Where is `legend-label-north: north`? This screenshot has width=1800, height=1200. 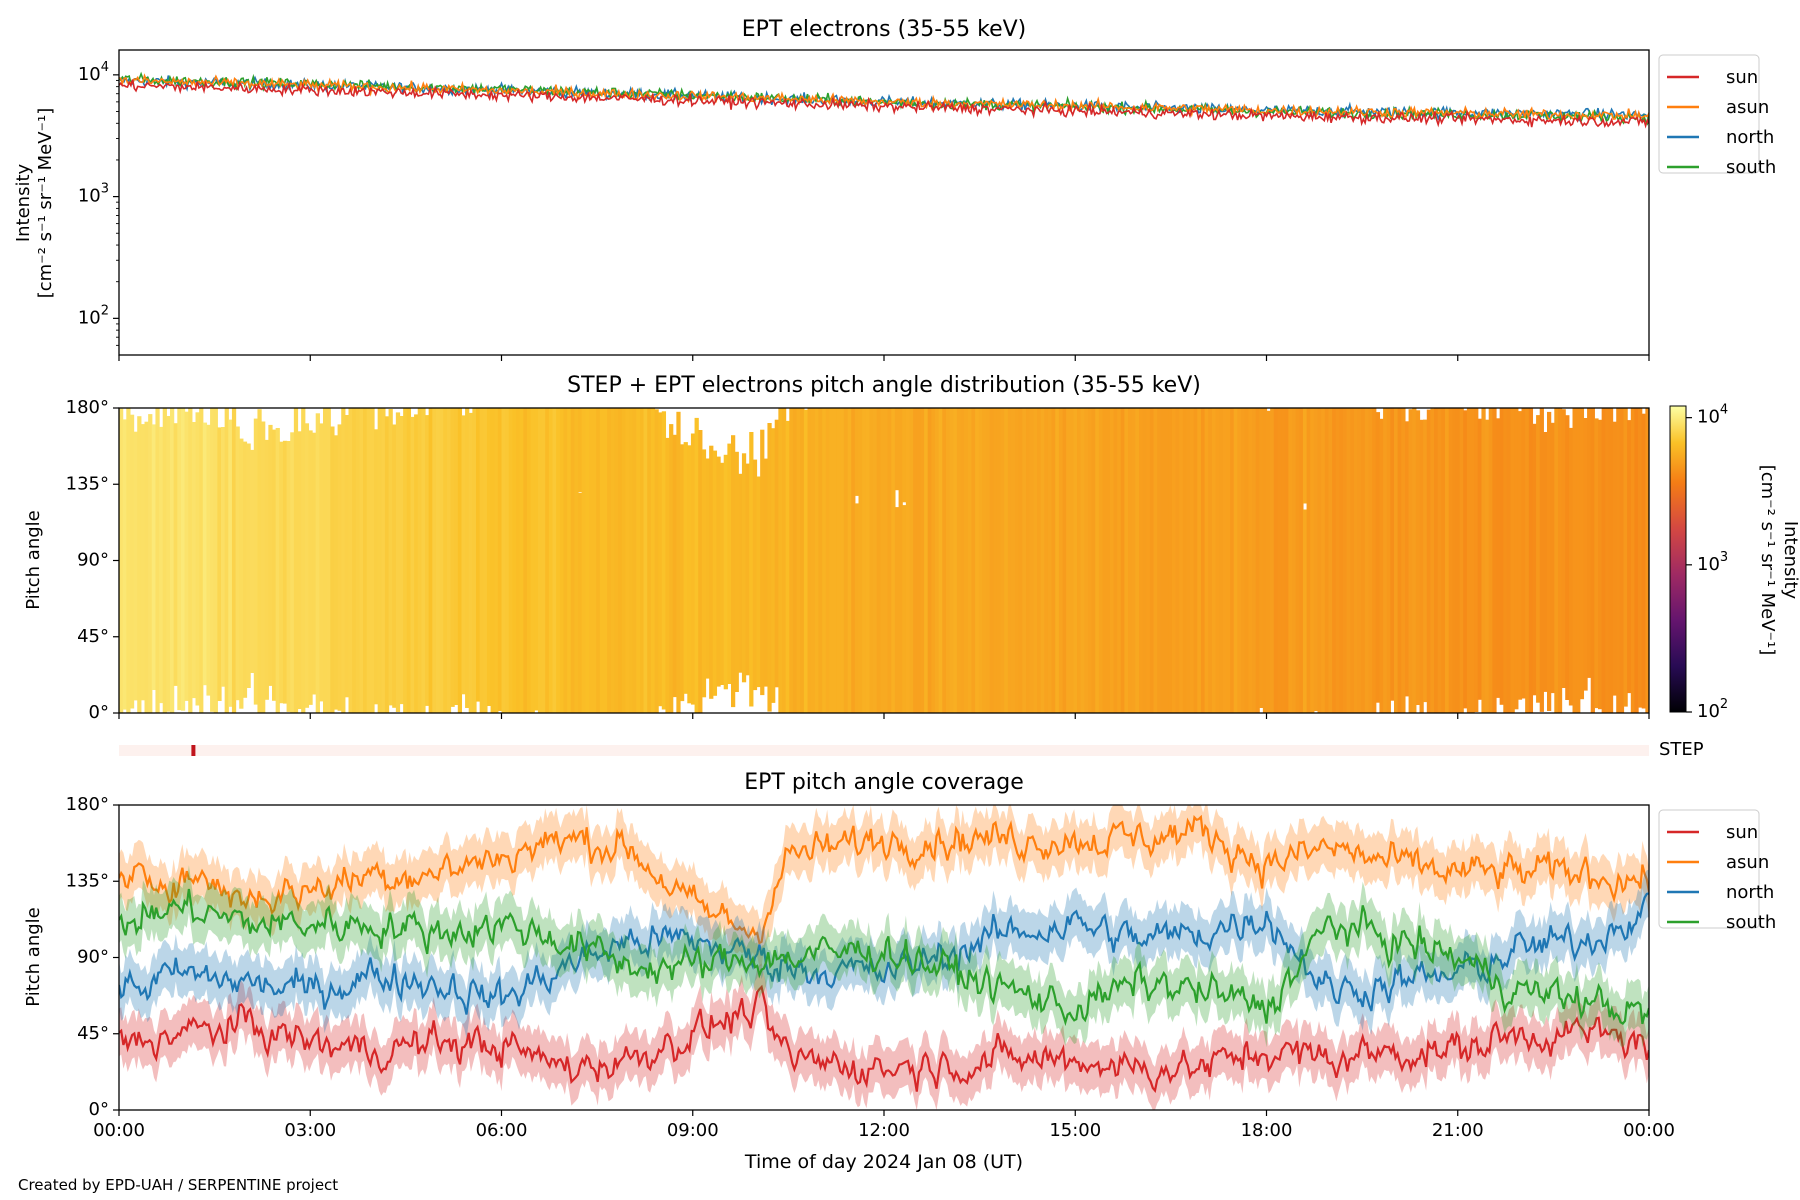 legend-label-north: north is located at coordinates (1750, 137).